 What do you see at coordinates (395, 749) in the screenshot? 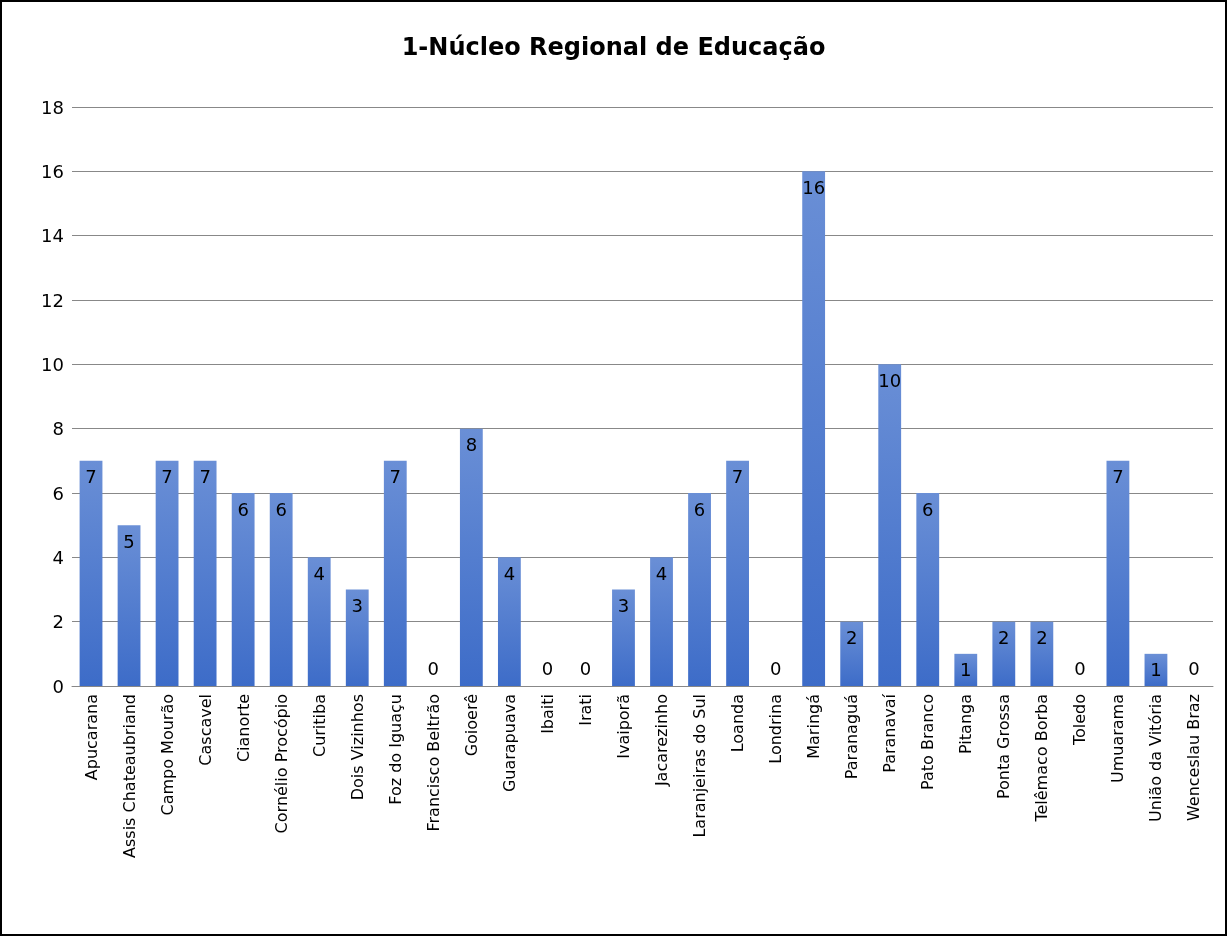
I see `x-tick-label: Foz do Iguaçu` at bounding box center [395, 749].